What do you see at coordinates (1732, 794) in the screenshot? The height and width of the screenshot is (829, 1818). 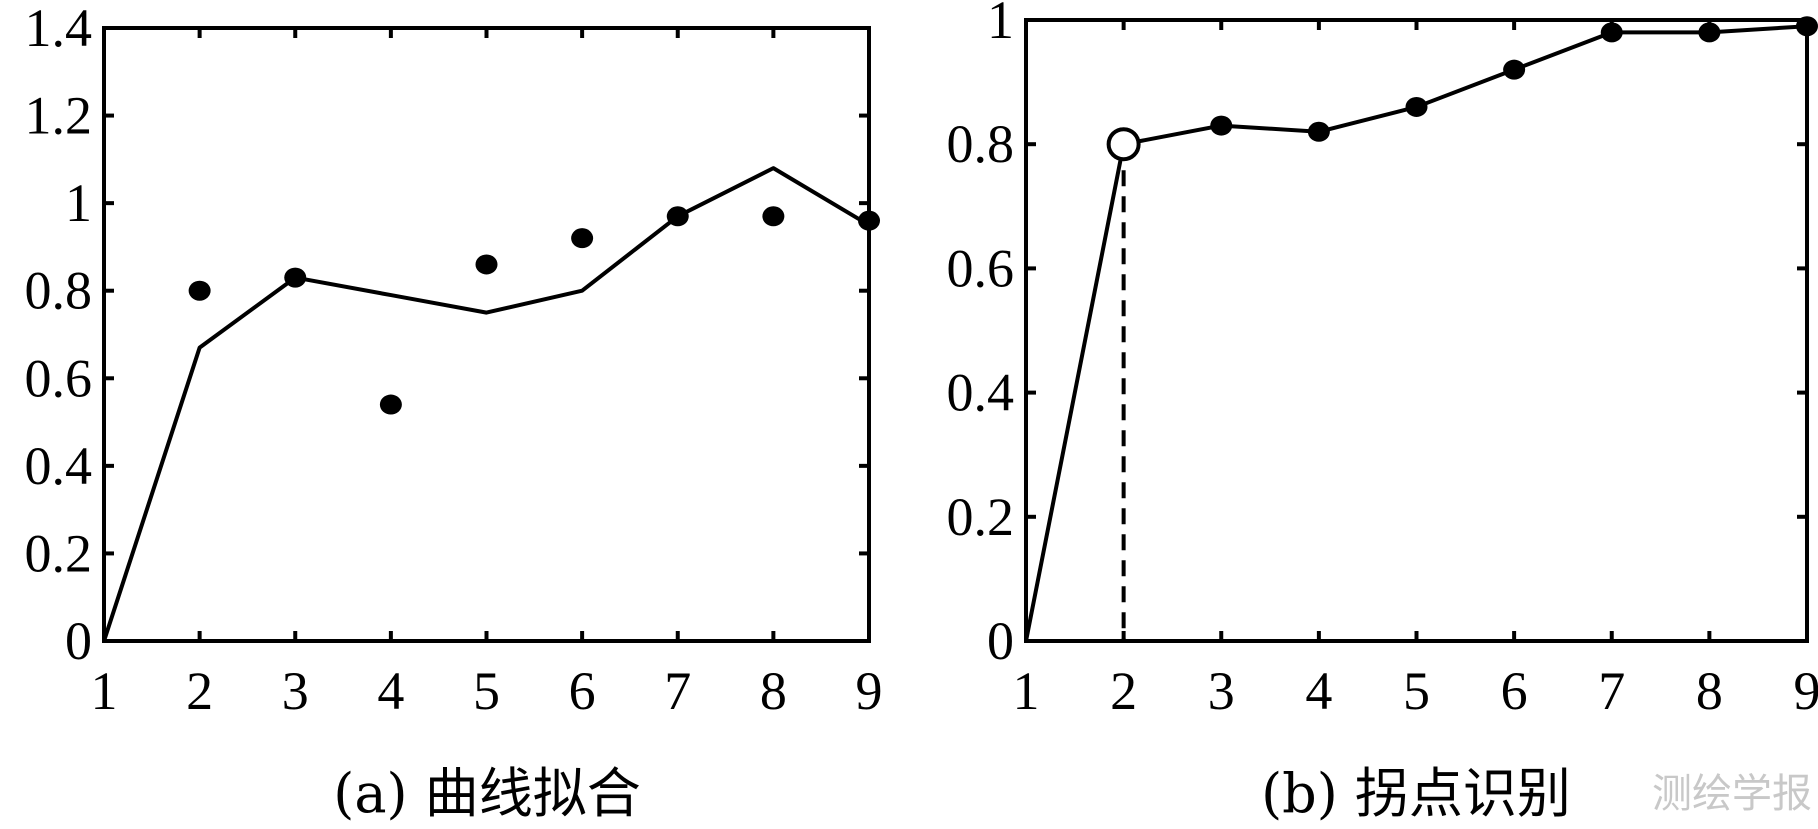 I see `watermark-text: 测绘学报` at bounding box center [1732, 794].